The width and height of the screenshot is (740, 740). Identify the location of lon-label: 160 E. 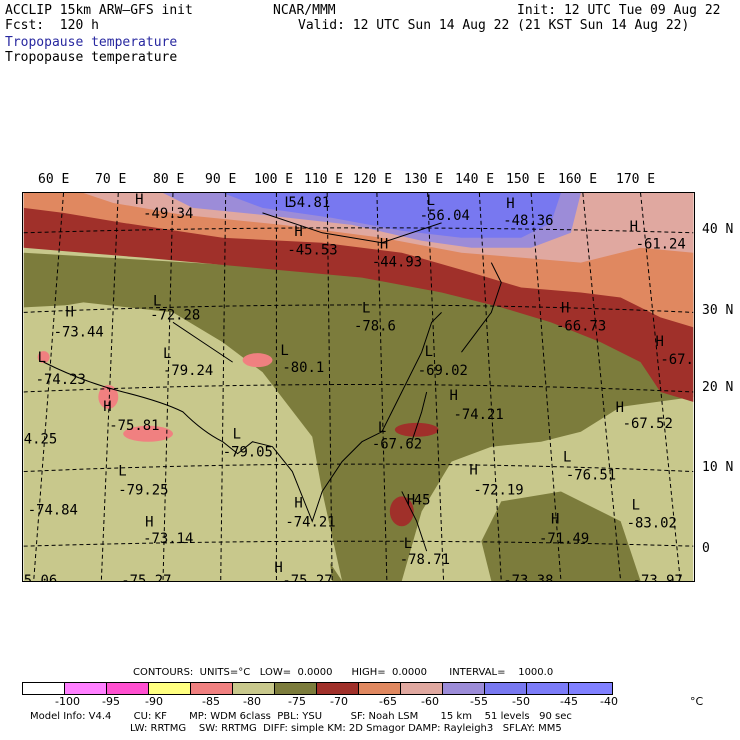
(578, 179).